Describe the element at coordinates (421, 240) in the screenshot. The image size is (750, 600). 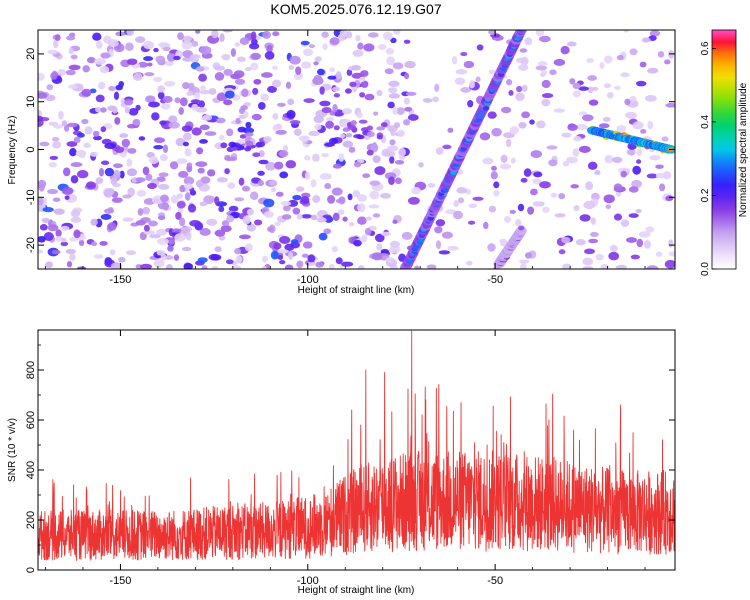
I see `streak-core` at that location.